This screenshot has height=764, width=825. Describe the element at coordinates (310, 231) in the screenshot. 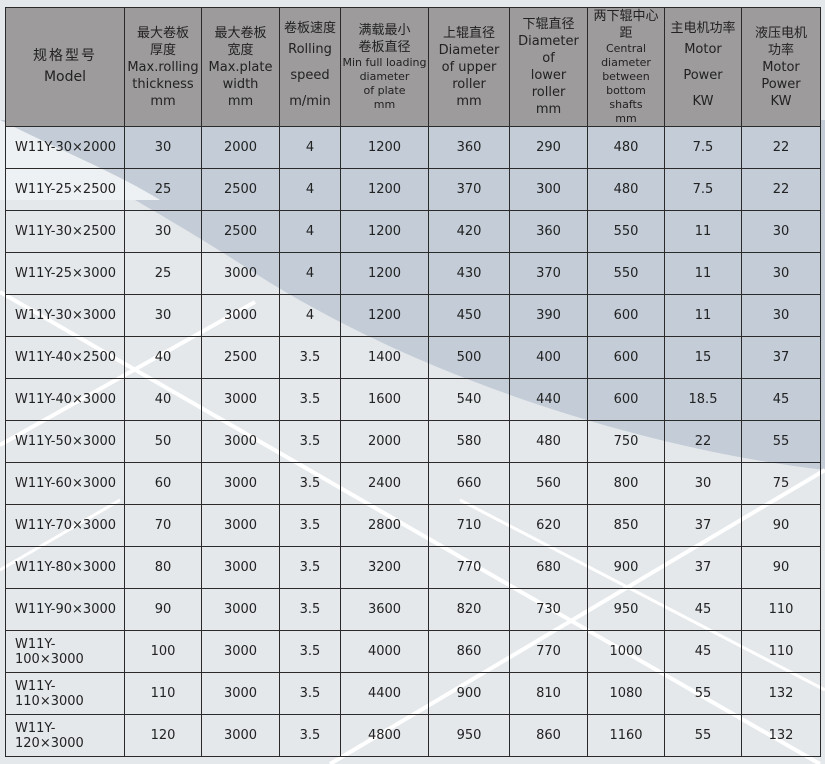

I see `value-cell: 4` at that location.